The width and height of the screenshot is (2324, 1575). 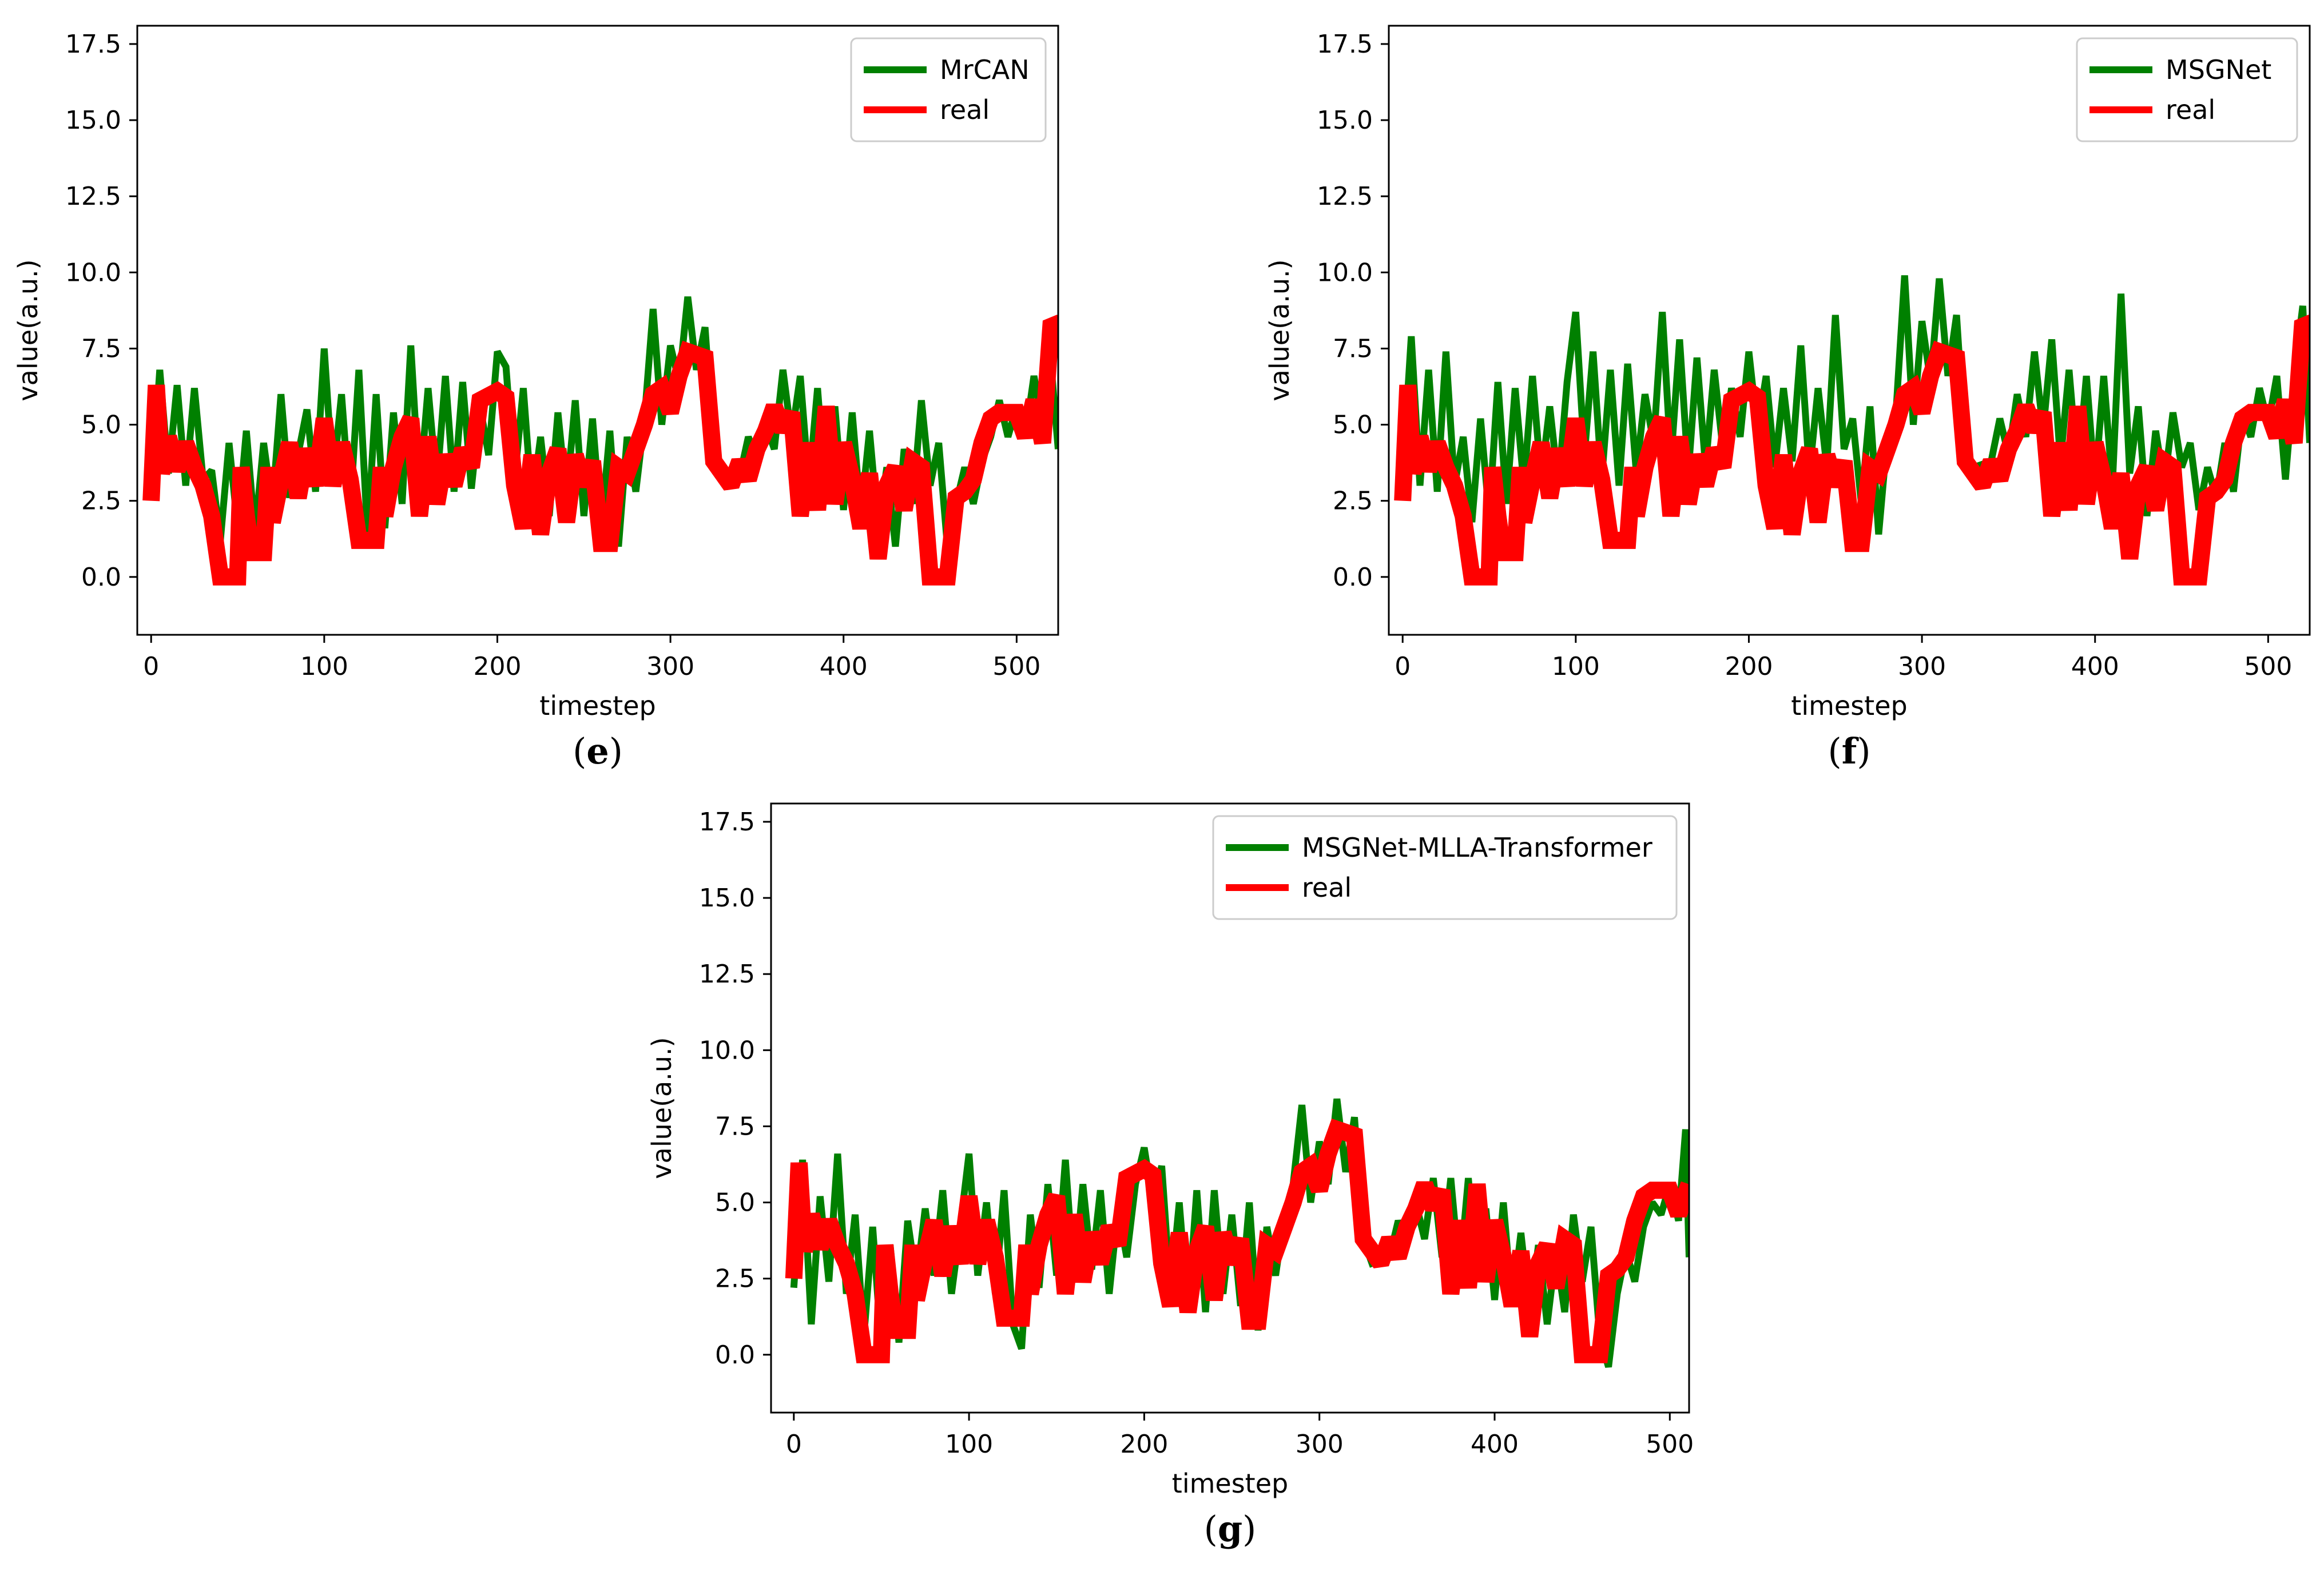 I want to click on panel-caption: (f), so click(x=1849, y=751).